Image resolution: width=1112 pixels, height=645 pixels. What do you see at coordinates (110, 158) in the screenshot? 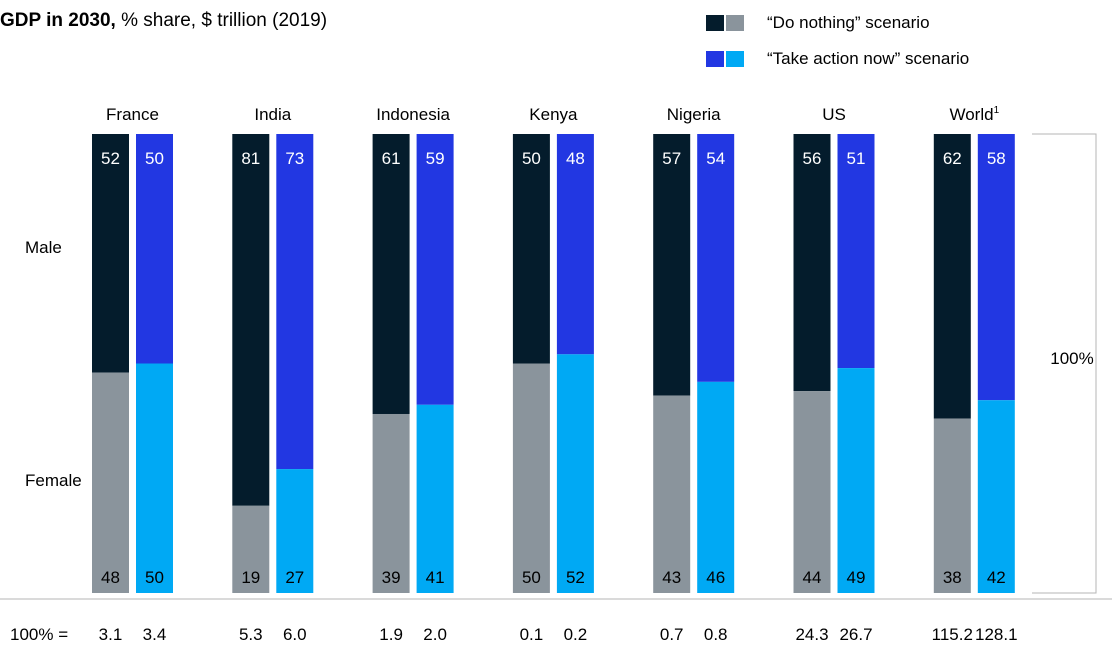
I see `value-label-france-do-nothing-male: 52` at bounding box center [110, 158].